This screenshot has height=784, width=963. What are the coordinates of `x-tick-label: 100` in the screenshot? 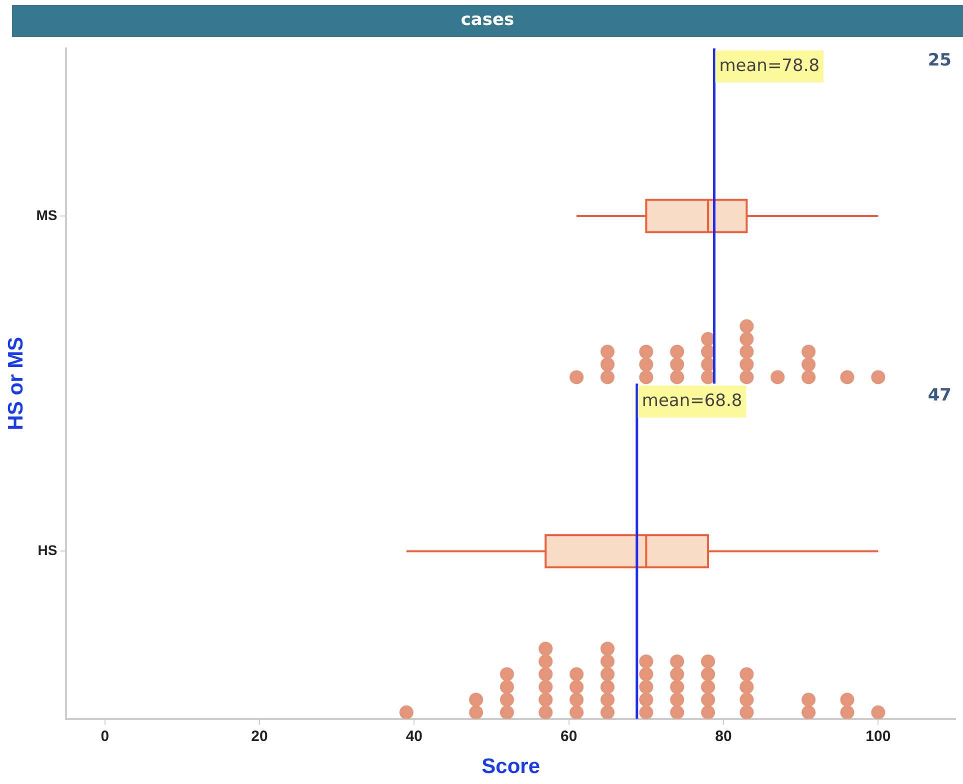 It's located at (878, 736).